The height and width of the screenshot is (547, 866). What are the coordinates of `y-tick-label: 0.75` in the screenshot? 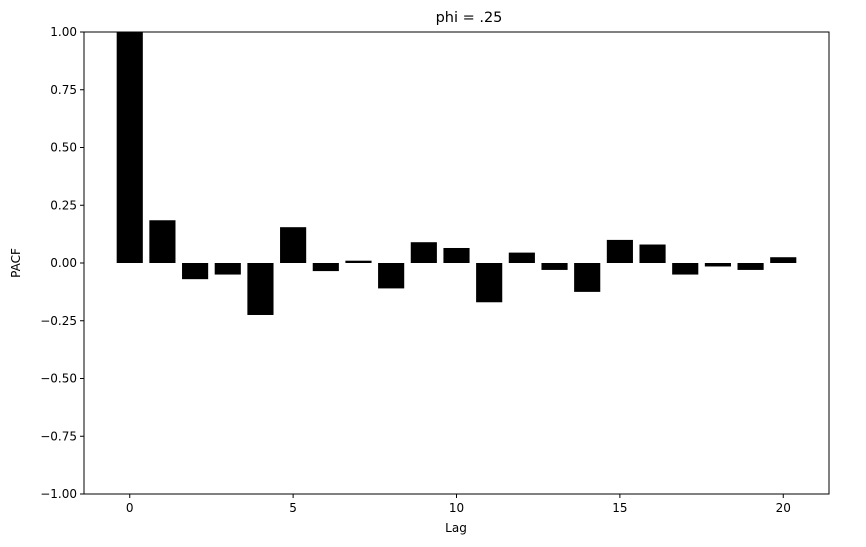 It's located at (63, 90).